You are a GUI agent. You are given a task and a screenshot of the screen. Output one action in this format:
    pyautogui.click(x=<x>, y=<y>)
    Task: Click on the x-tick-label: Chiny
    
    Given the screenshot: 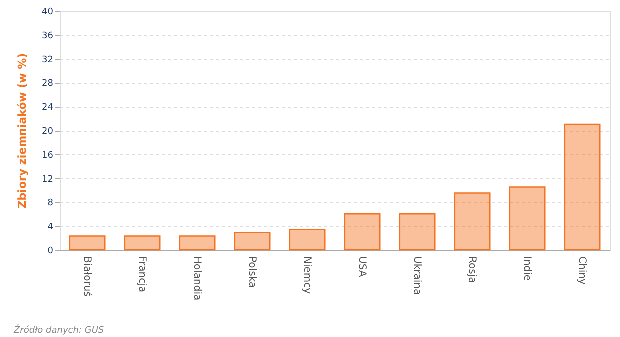 What is the action you would take?
    pyautogui.click(x=582, y=270)
    